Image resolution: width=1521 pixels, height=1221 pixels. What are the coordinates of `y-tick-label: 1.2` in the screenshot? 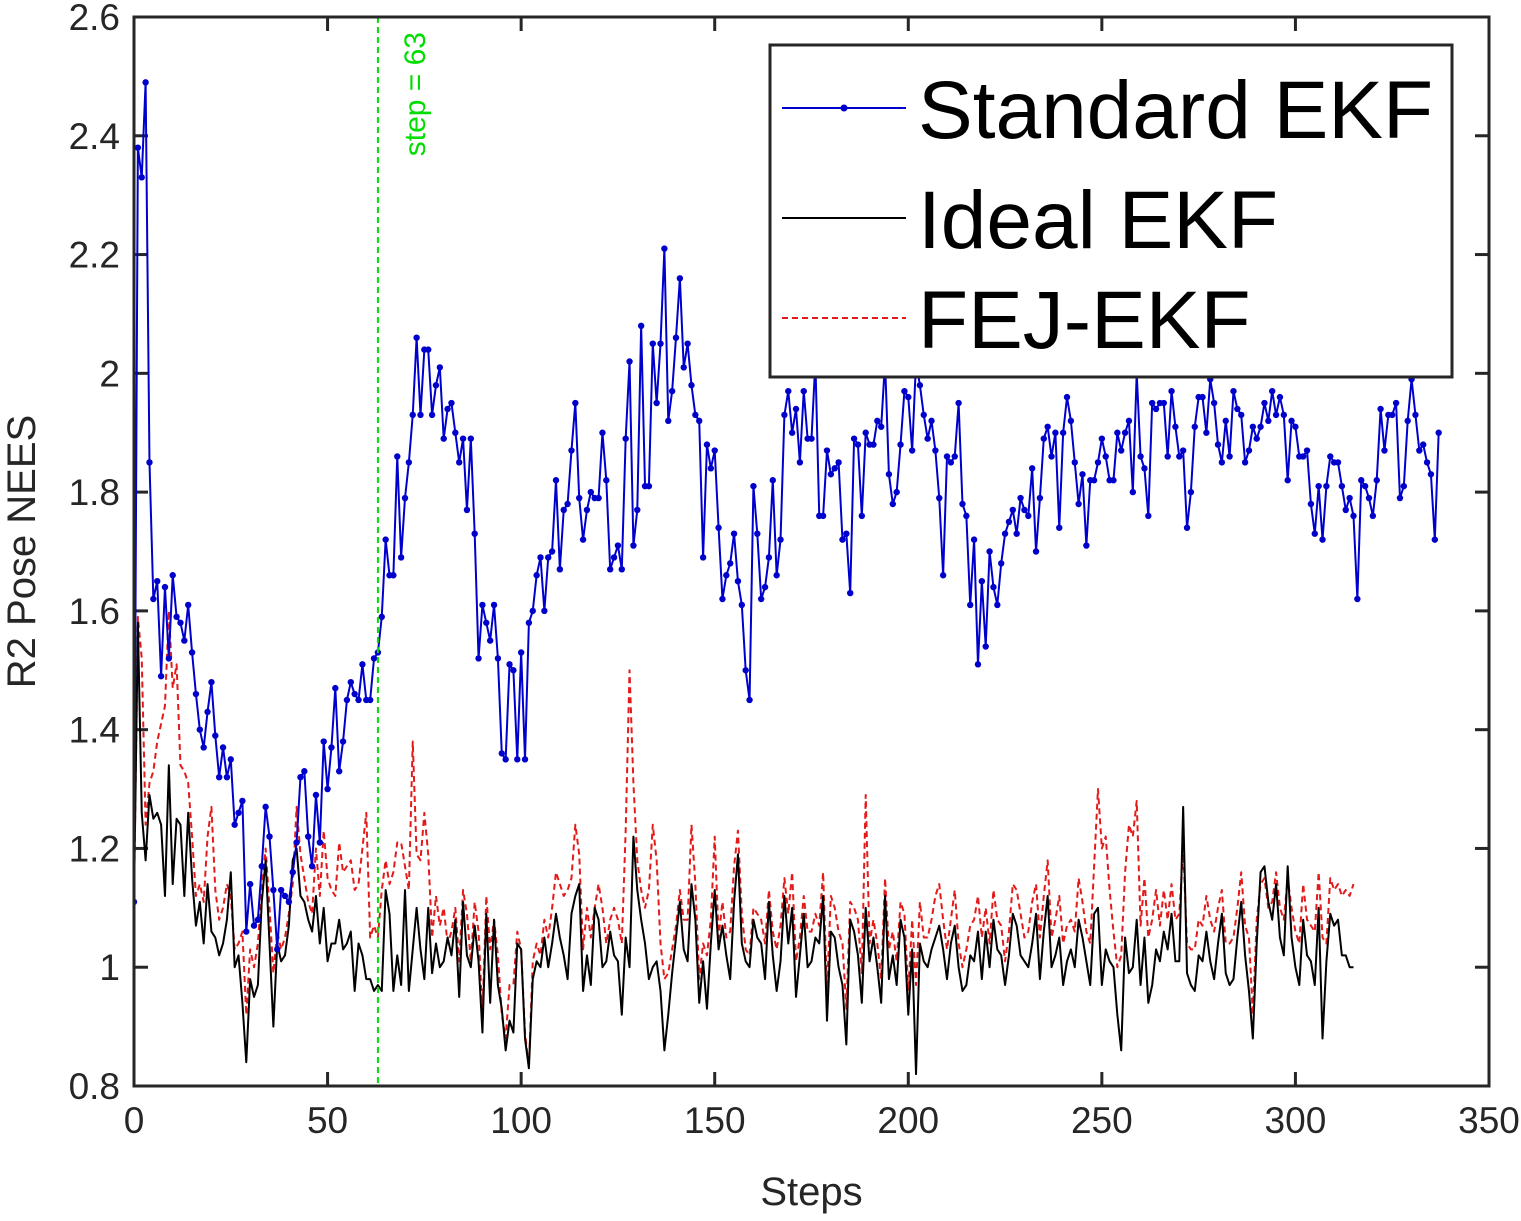 It's located at (94, 848).